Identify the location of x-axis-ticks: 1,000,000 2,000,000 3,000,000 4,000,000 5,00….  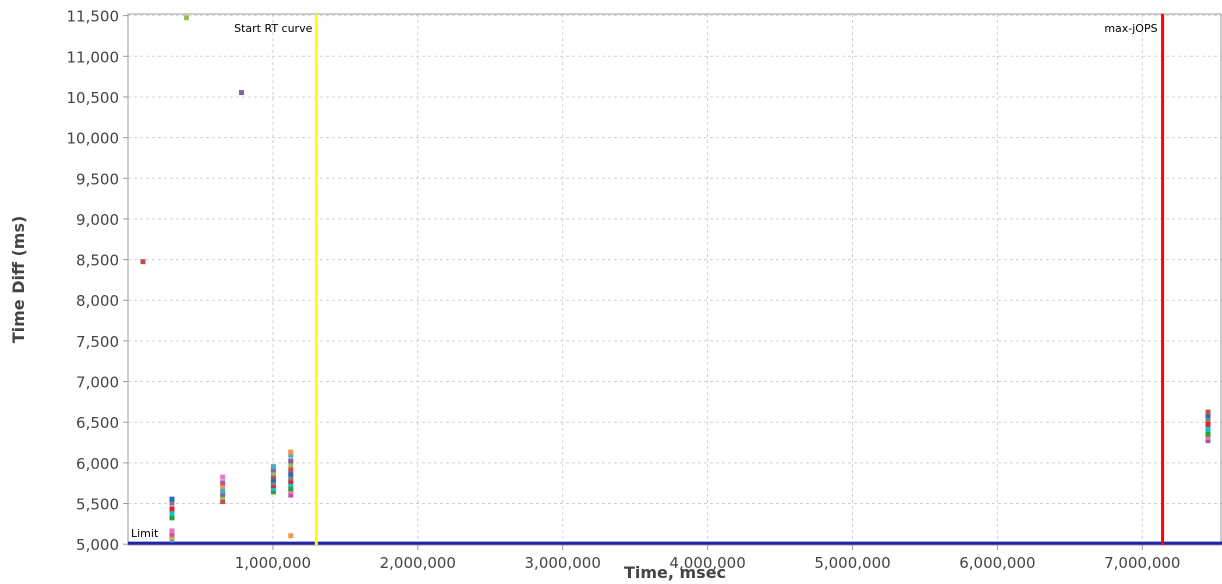
(707, 558).